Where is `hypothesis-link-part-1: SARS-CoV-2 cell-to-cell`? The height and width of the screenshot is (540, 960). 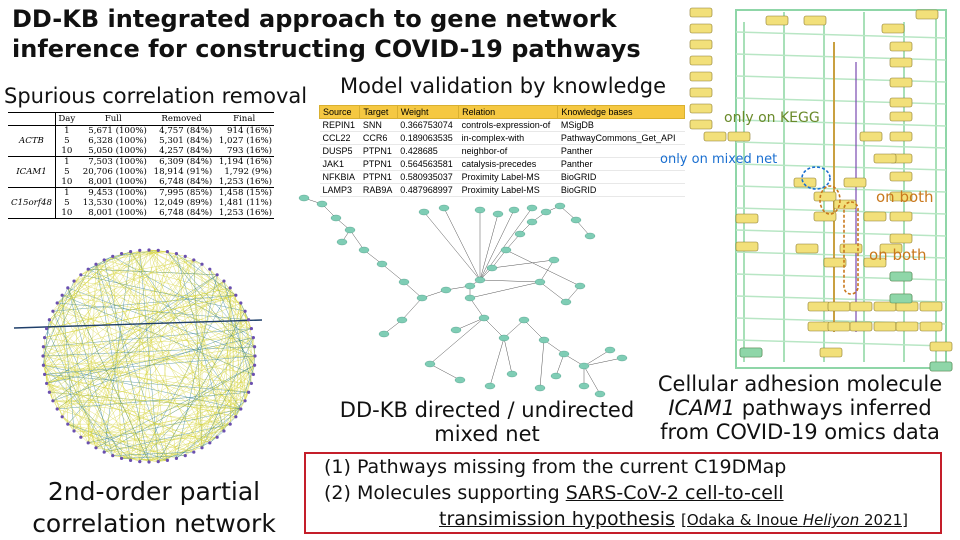
hypothesis-link-part-1: SARS-CoV-2 cell-to-cell is located at coordinates (674, 493).